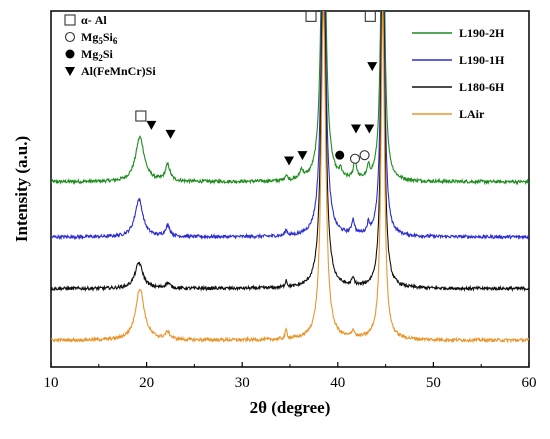  What do you see at coordinates (472, 114) in the screenshot?
I see `series-legend-label: LAir` at bounding box center [472, 114].